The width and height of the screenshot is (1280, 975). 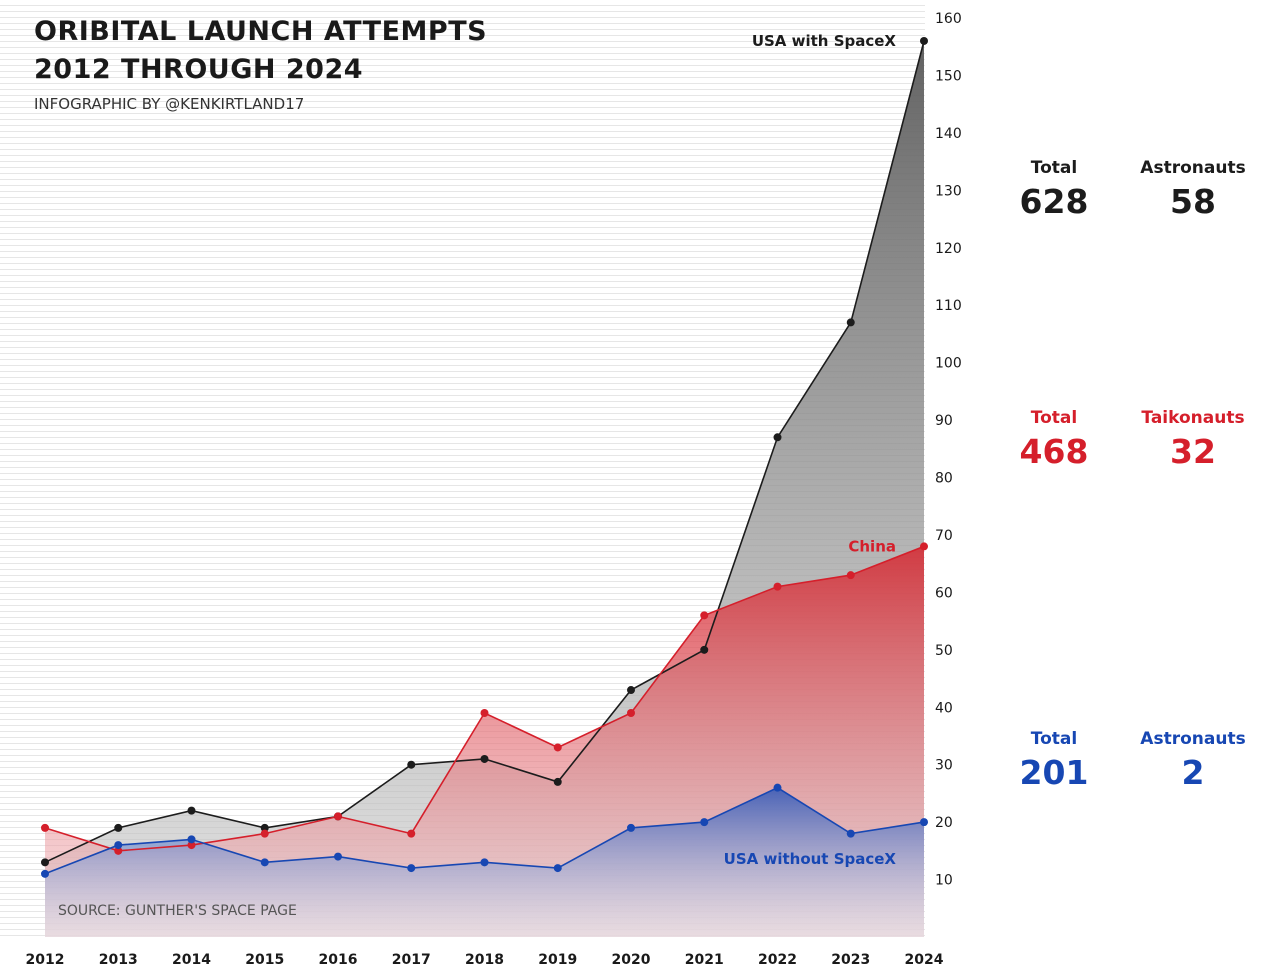 I want to click on usa-no-spacex-total-stat: Total 201, so click(x=1054, y=760).